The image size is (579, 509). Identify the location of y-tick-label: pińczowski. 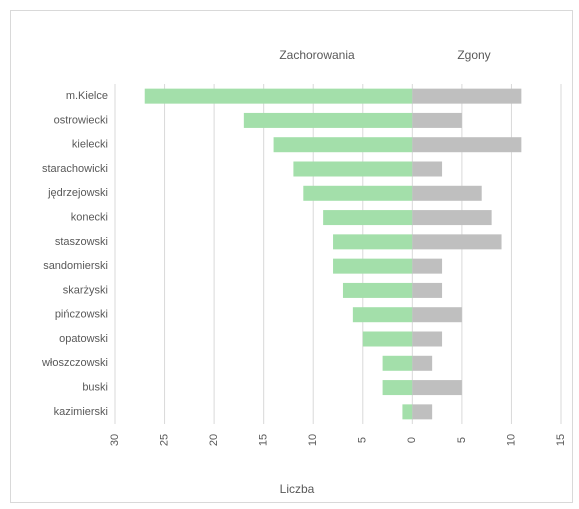
(81, 315).